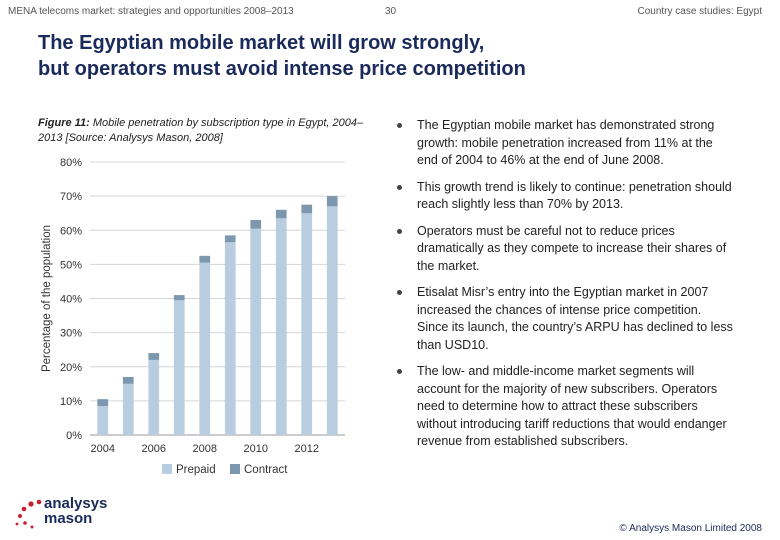 Image resolution: width=780 pixels, height=540 pixels. I want to click on header-section-title: Country case studies: Egypt, so click(699, 11).